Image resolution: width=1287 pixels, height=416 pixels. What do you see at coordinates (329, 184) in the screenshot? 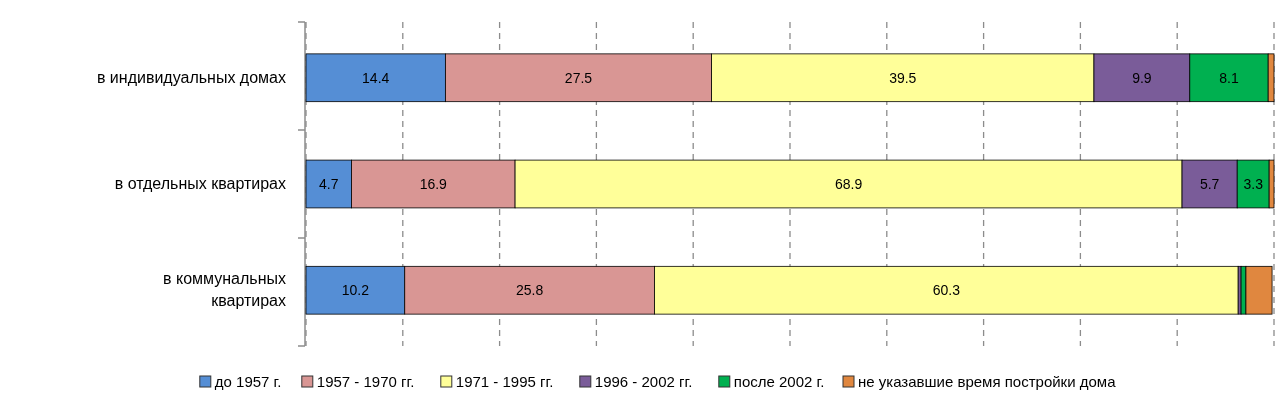
I see `data-label: 4.7` at bounding box center [329, 184].